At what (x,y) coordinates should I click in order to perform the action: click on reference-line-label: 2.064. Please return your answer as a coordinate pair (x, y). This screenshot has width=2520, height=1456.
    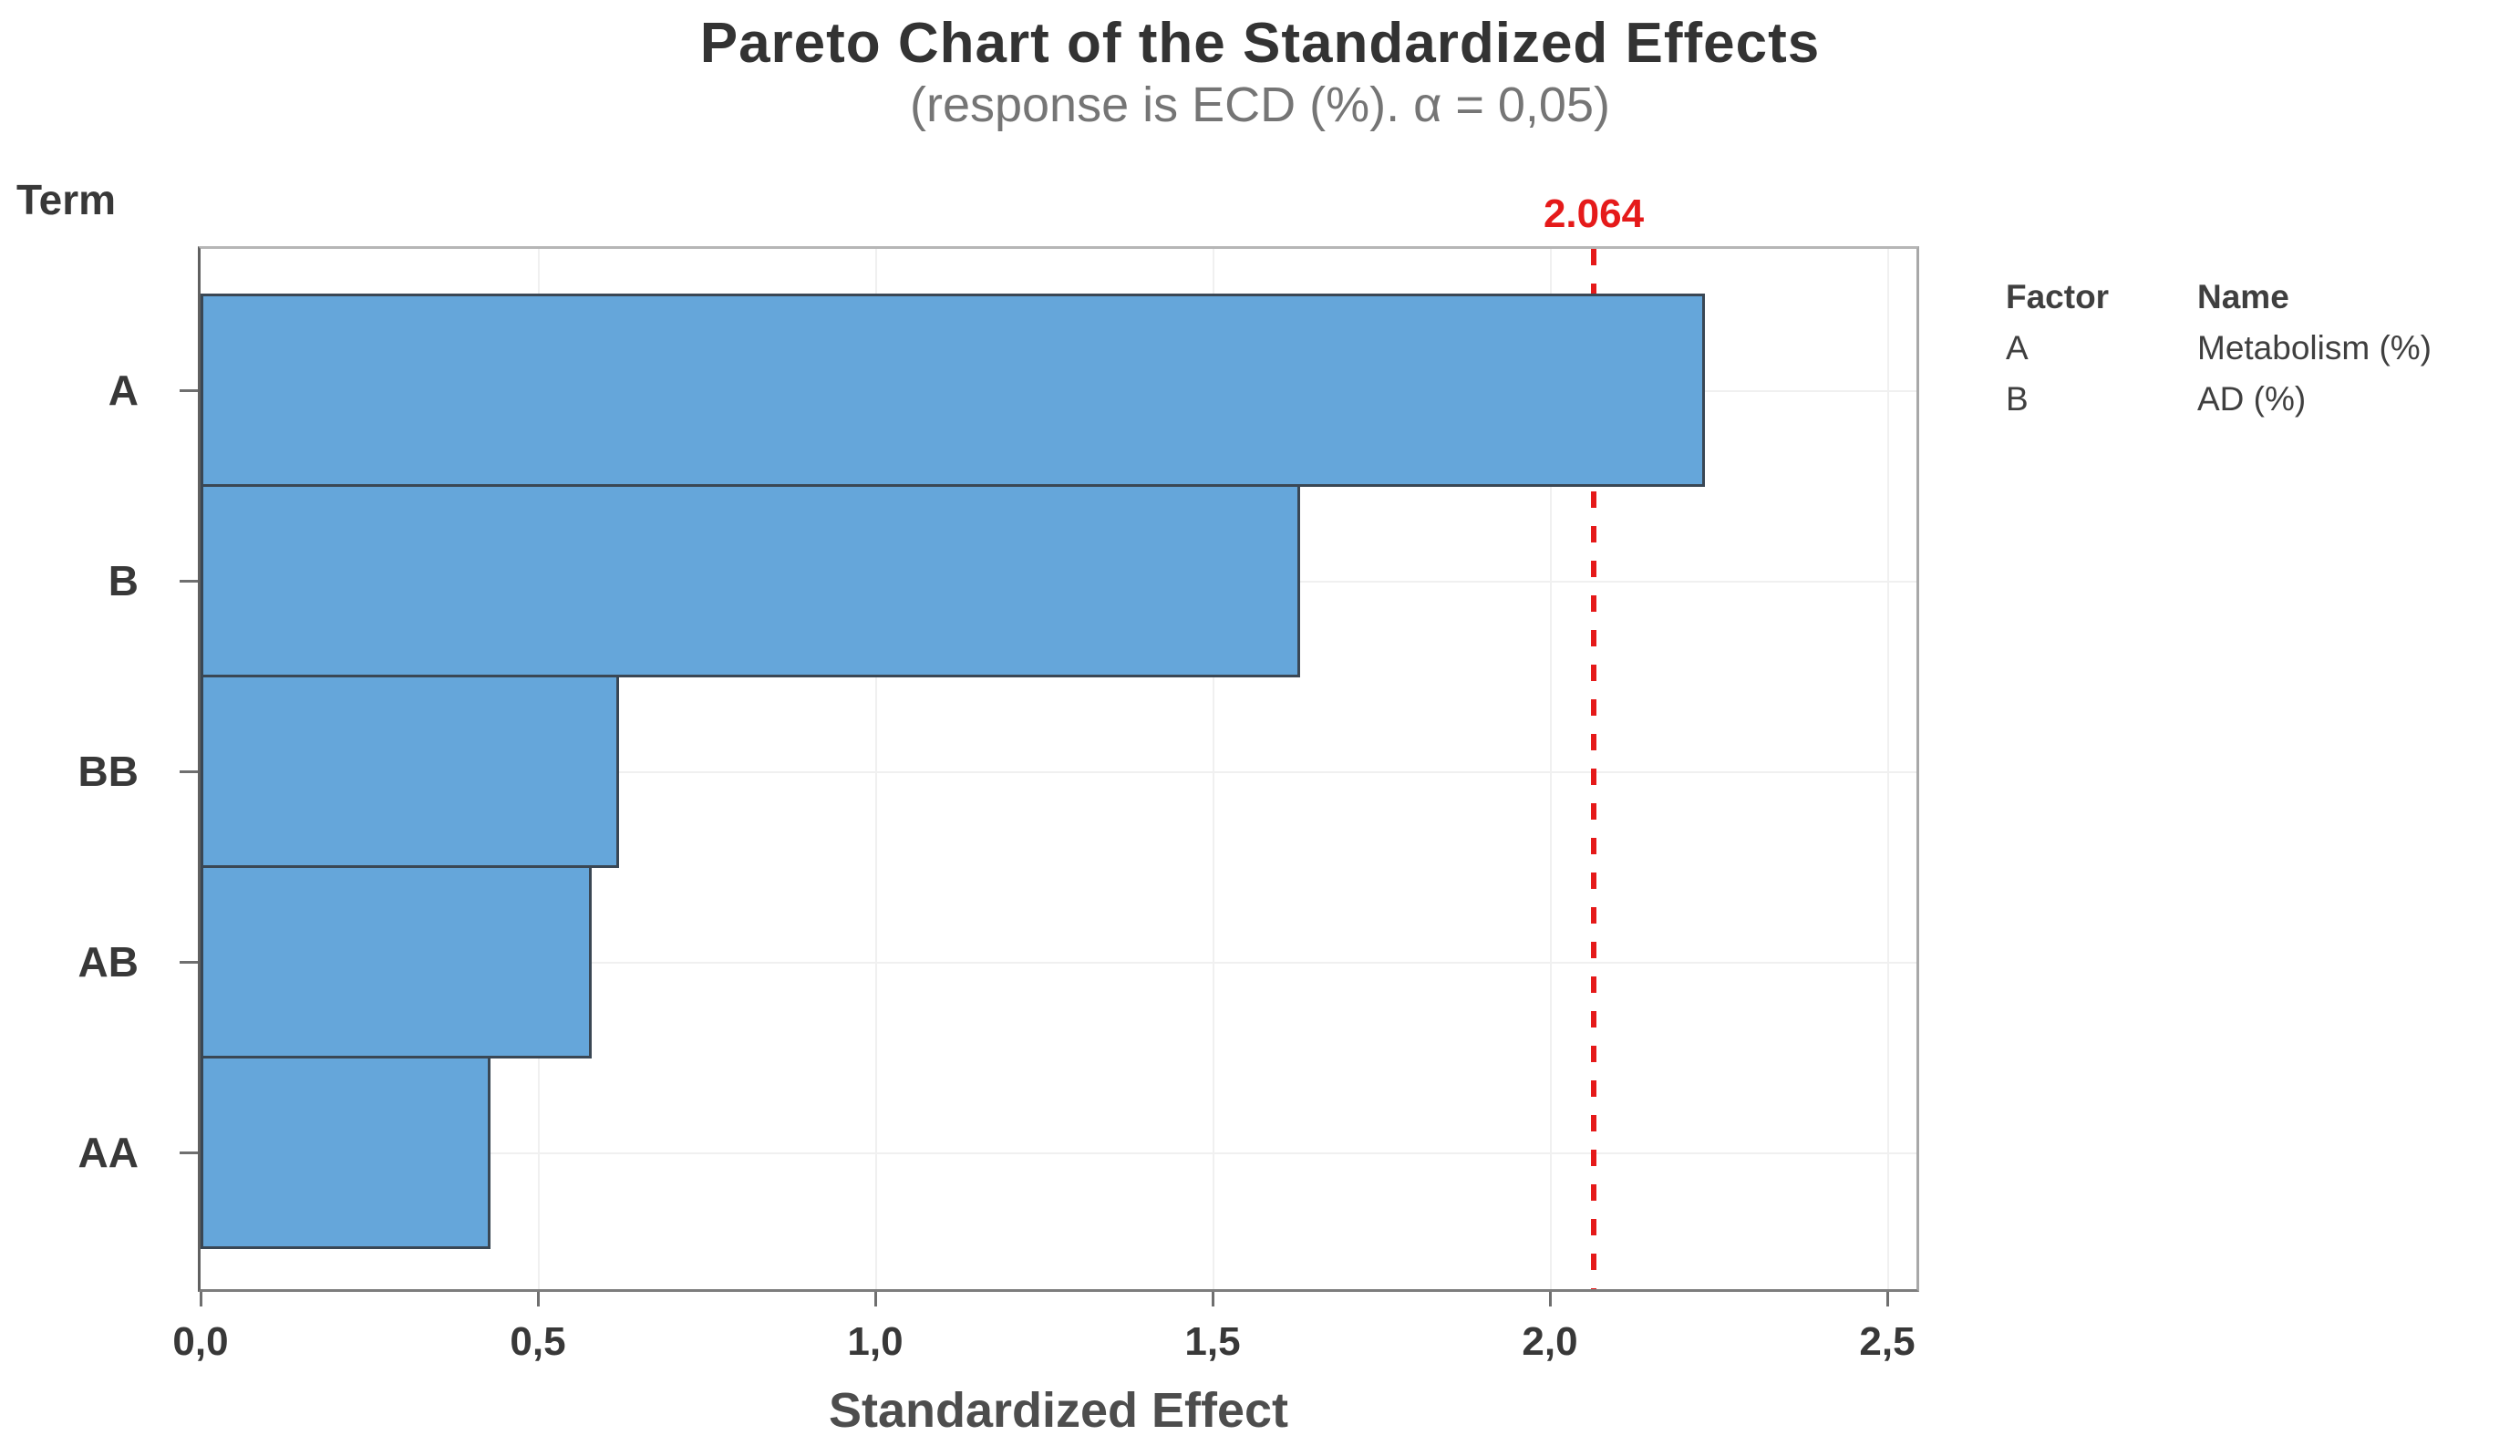
    Looking at the image, I should click on (1594, 214).